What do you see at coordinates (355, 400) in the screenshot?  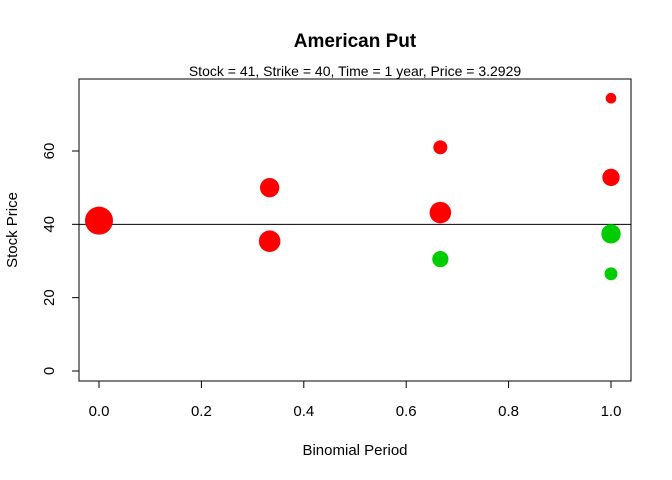 I see `x-axis: 0.0 0.2 0.4 0.6 0.8 1.0` at bounding box center [355, 400].